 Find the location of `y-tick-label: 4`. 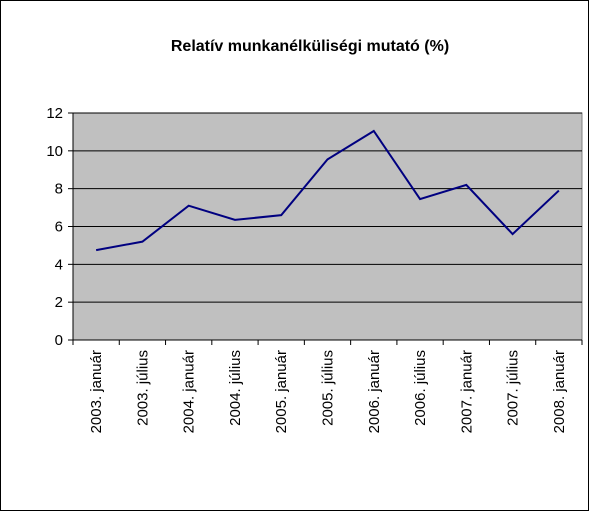

y-tick-label: 4 is located at coordinates (59, 264).